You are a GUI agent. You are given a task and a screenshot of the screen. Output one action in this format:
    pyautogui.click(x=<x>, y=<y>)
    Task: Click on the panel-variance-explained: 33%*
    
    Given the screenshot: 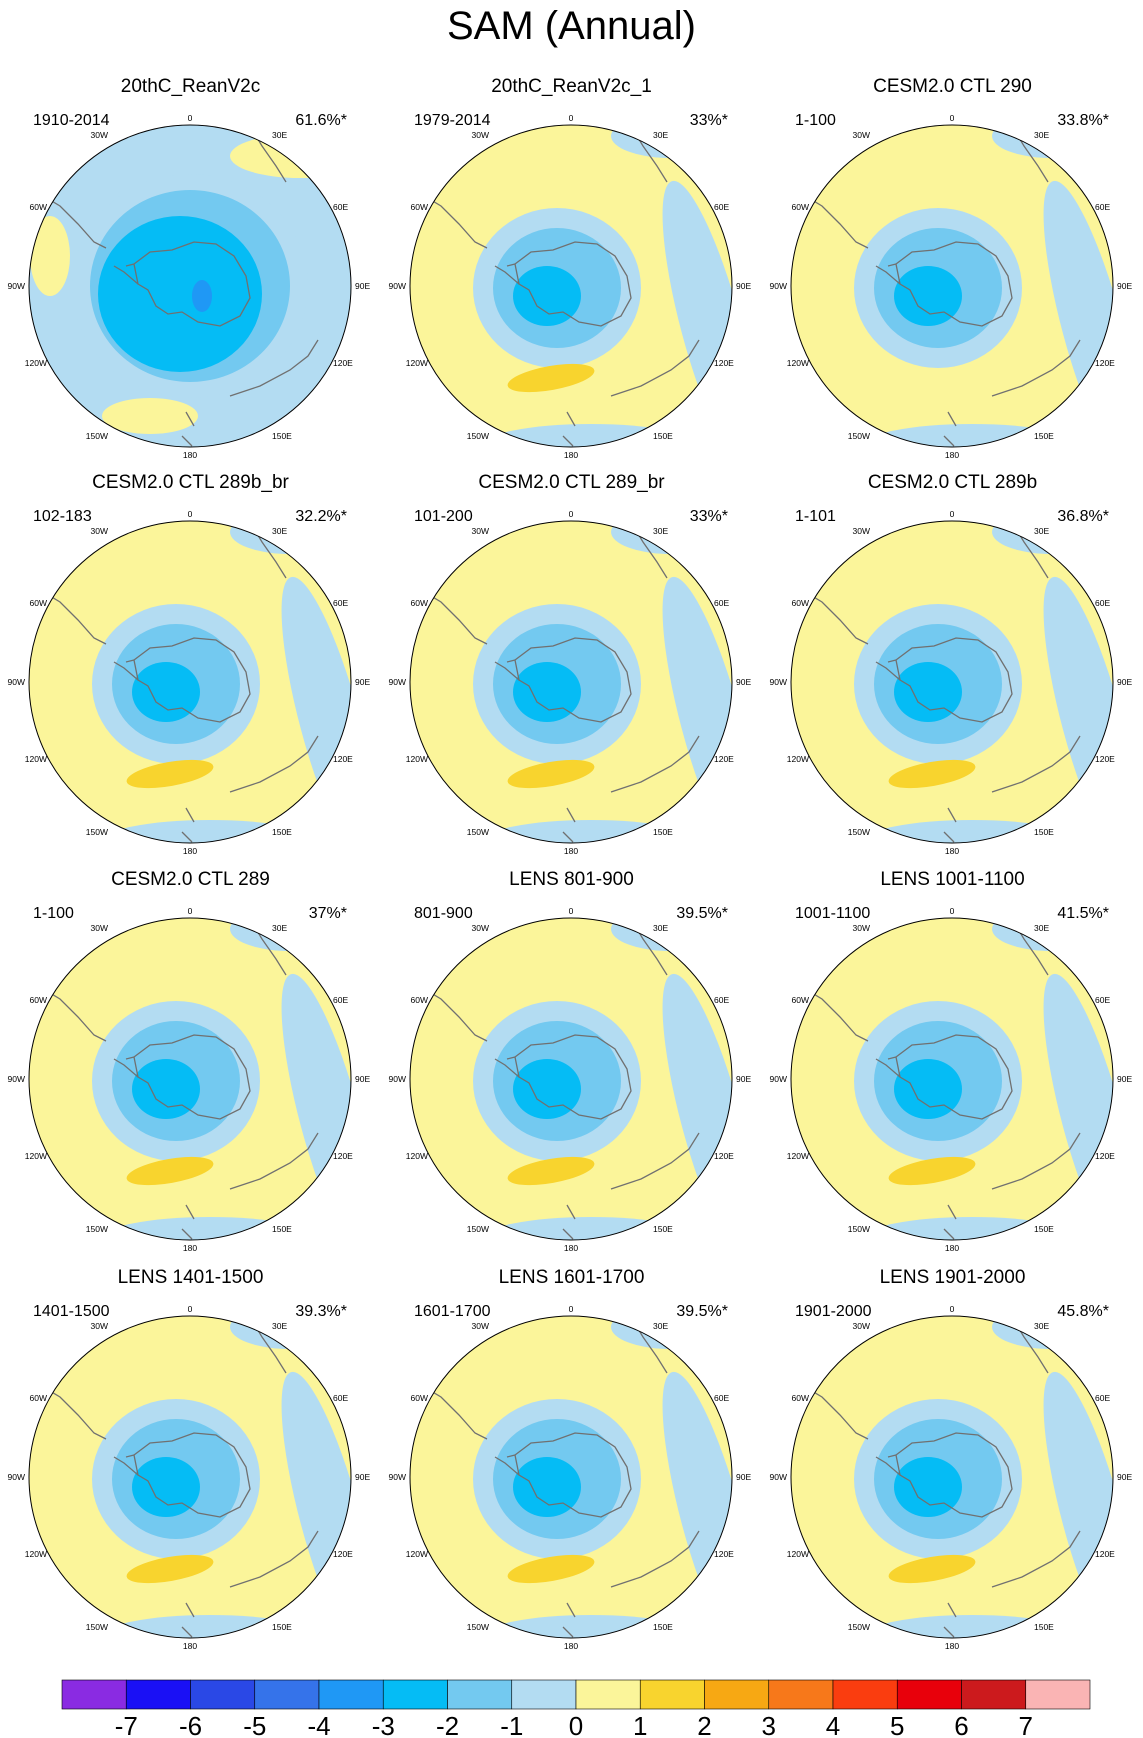 What is the action you would take?
    pyautogui.click(x=708, y=516)
    